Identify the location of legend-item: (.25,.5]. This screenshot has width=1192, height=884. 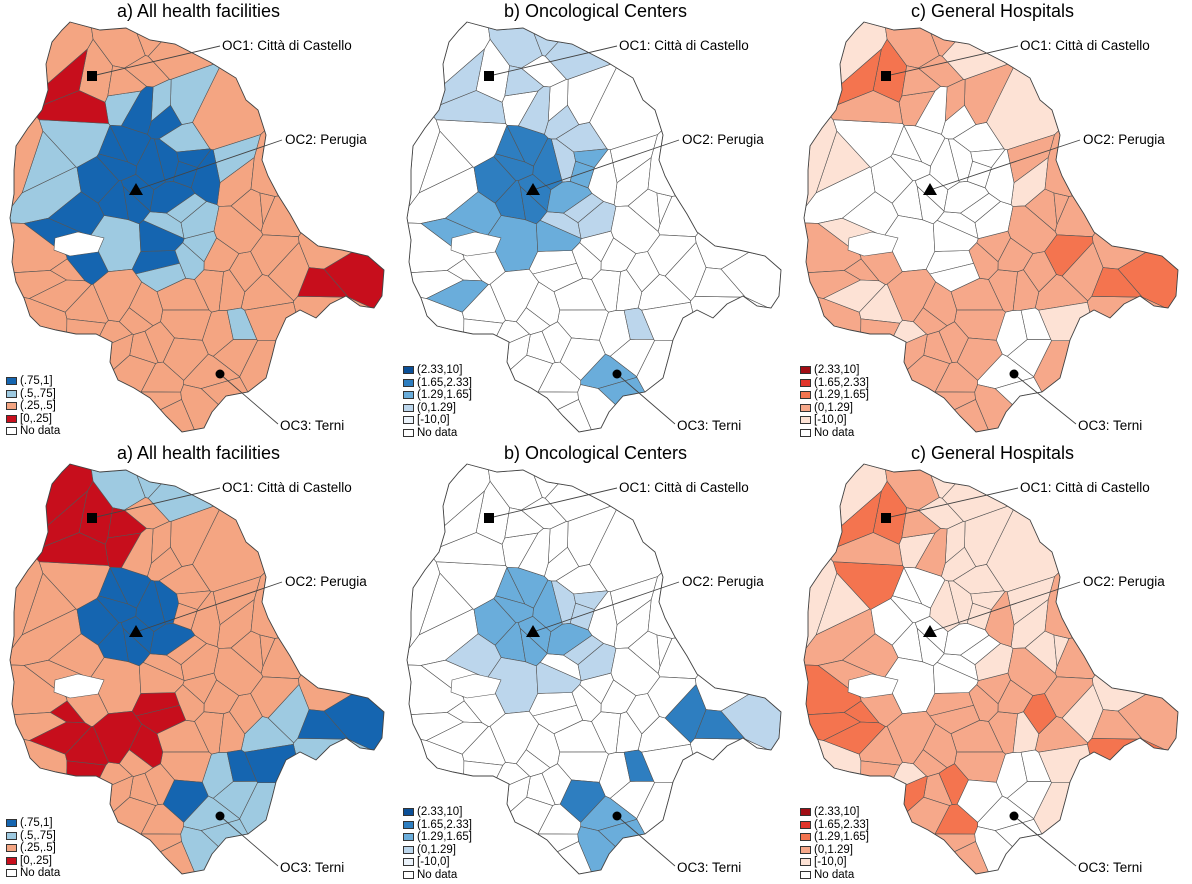
(33, 406).